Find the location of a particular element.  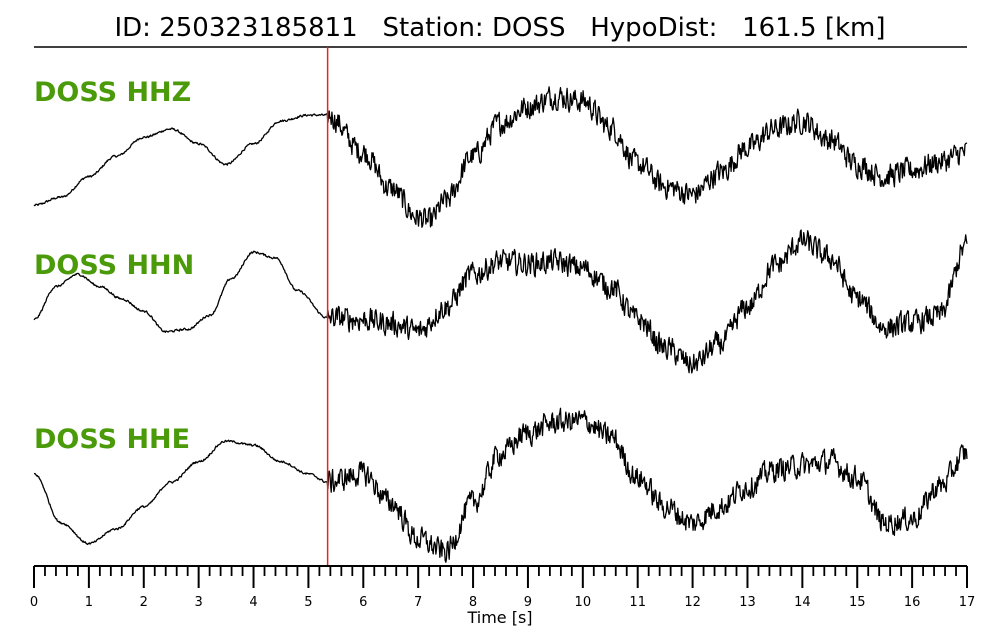

tick-label-15: 15 is located at coordinates (857, 602).